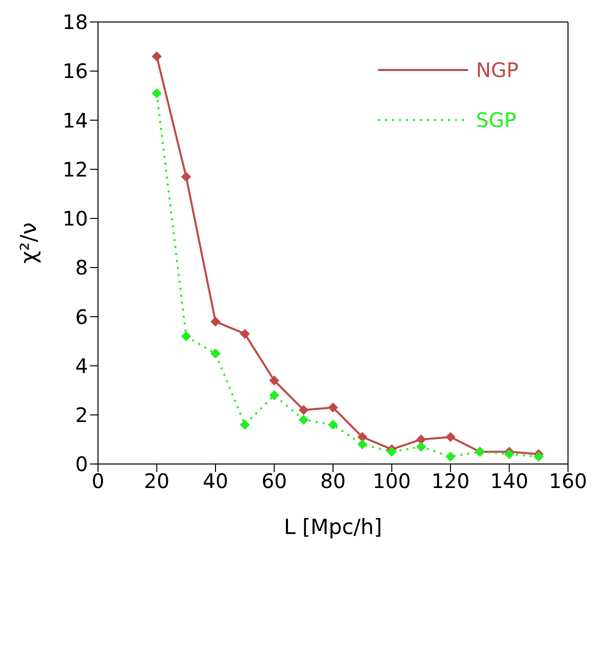 The width and height of the screenshot is (605, 656). I want to click on x-tick-label: 160, so click(568, 481).